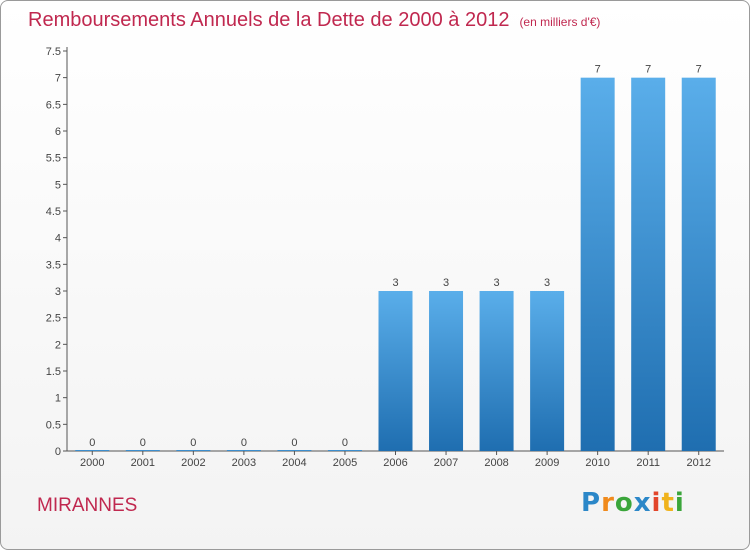 The image size is (750, 550). Describe the element at coordinates (244, 443) in the screenshot. I see `data-label-2003: 0` at that location.